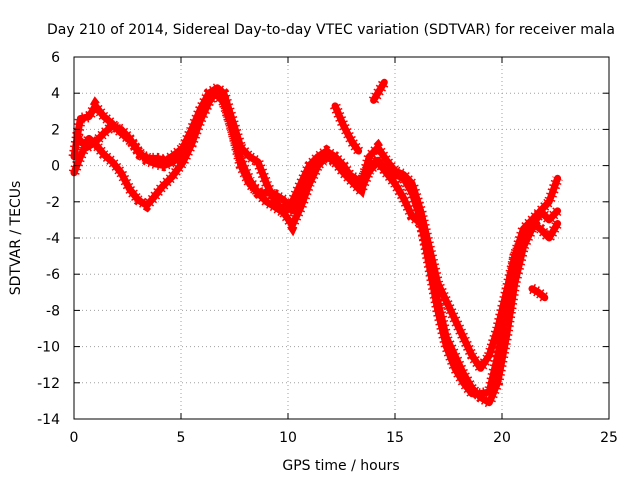 The image size is (640, 480). What do you see at coordinates (16, 238) in the screenshot?
I see `y-axis-label: SDTVAR / TECUs` at bounding box center [16, 238].